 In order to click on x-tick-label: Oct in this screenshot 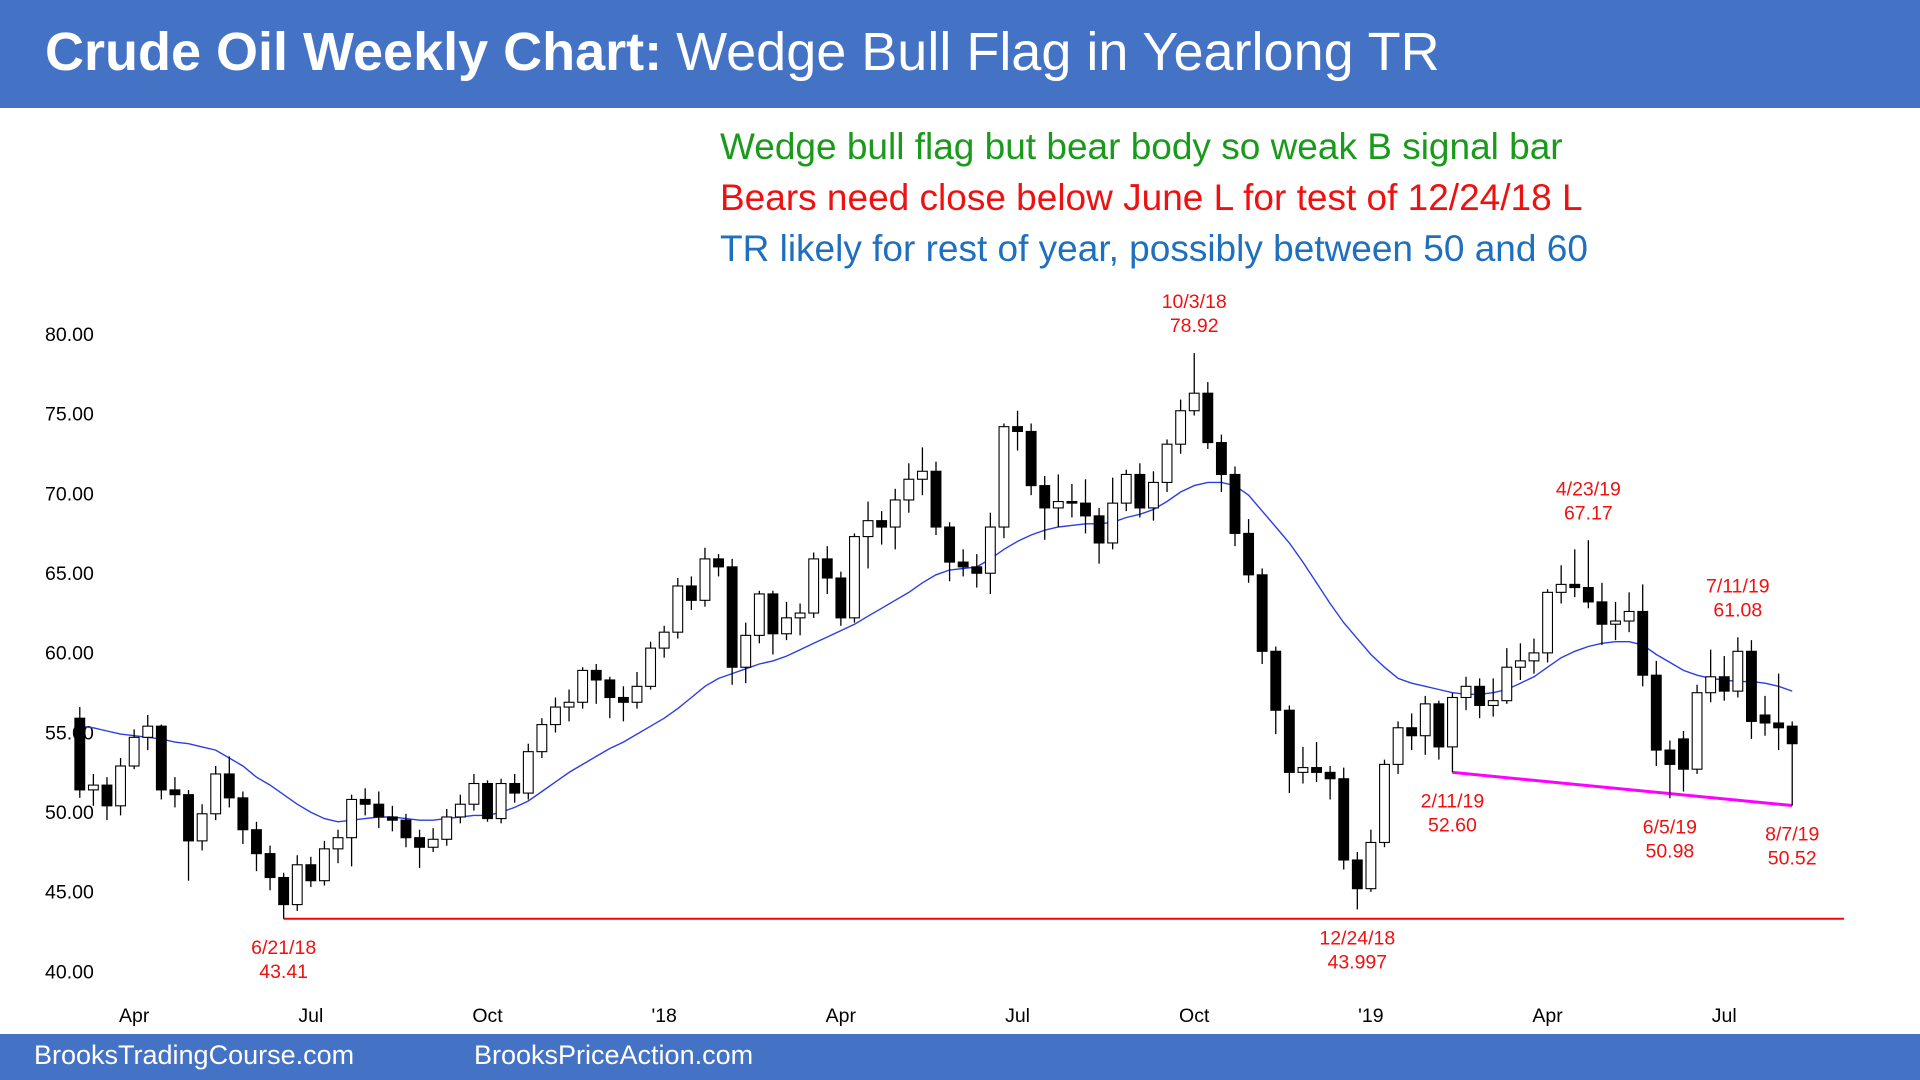, I will do `click(1194, 1016)`.